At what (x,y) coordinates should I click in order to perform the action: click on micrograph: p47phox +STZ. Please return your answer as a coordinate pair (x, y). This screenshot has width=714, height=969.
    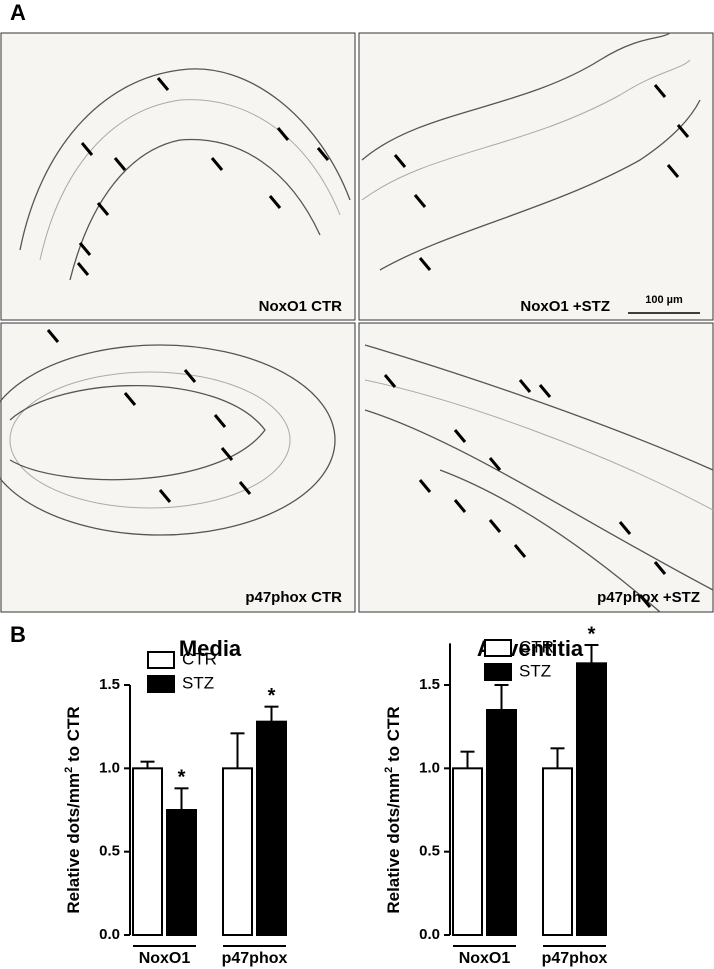
    Looking at the image, I should click on (536, 467).